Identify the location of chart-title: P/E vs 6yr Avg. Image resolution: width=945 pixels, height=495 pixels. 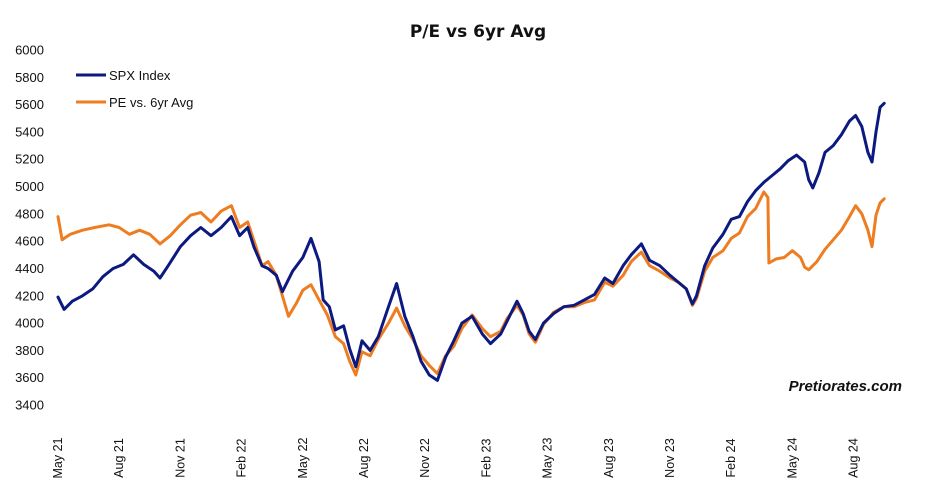
(478, 32).